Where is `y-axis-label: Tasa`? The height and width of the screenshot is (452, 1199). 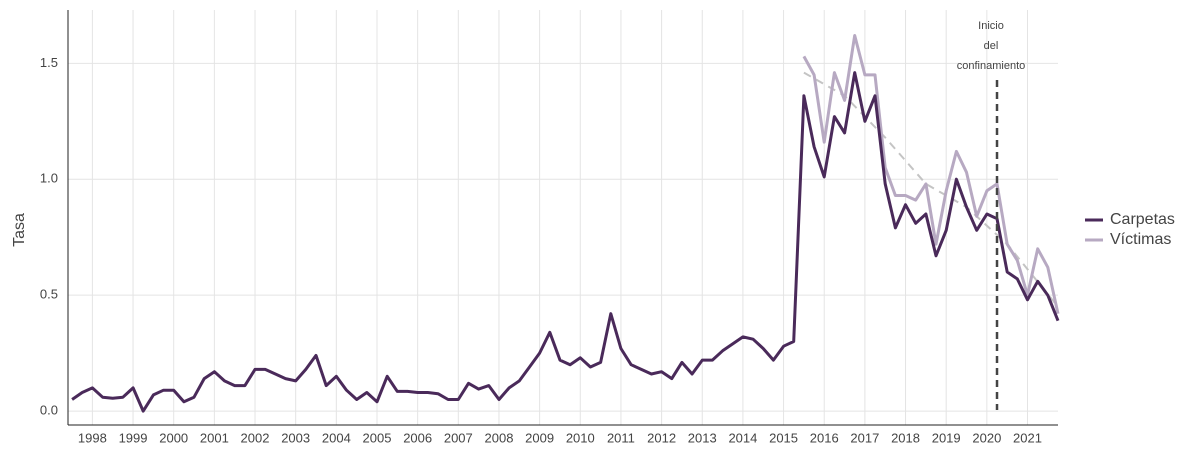 y-axis-label: Tasa is located at coordinates (19, 230).